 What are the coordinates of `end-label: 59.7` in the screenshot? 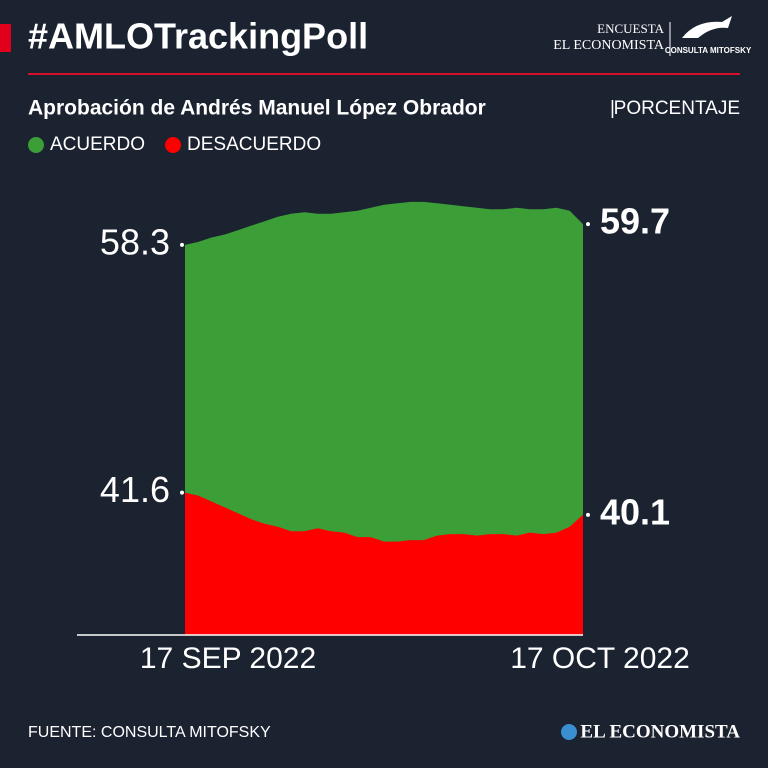 It's located at (635, 221).